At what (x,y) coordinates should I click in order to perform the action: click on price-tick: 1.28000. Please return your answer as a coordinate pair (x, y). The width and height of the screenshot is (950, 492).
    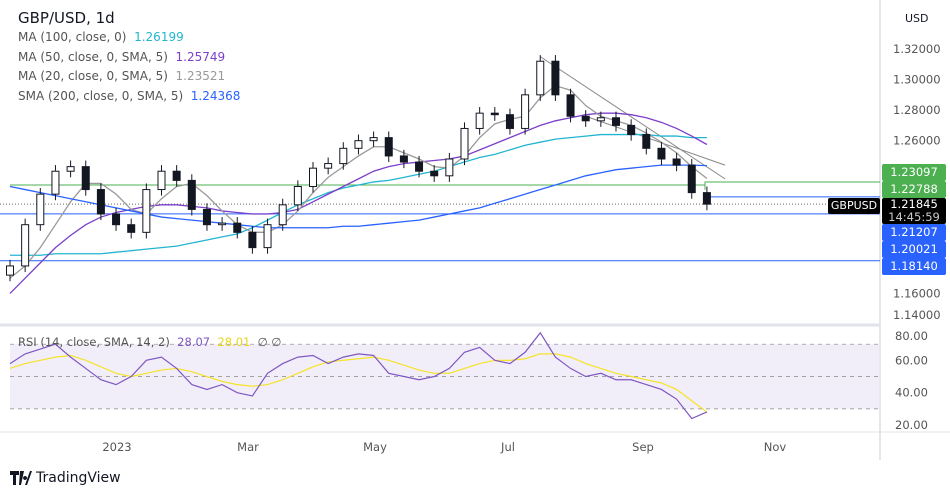
    Looking at the image, I should click on (917, 110).